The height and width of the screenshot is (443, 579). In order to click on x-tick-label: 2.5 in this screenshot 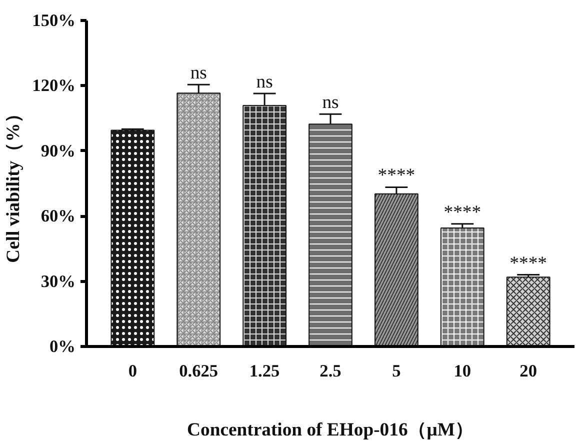, I will do `click(331, 371)`.